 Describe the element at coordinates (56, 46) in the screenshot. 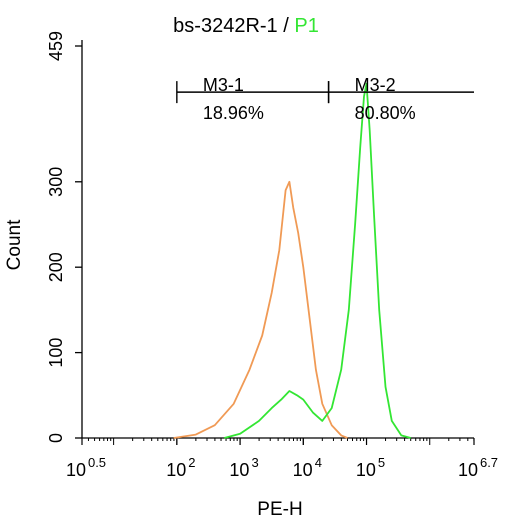

I see `y-tick-label: 459` at that location.